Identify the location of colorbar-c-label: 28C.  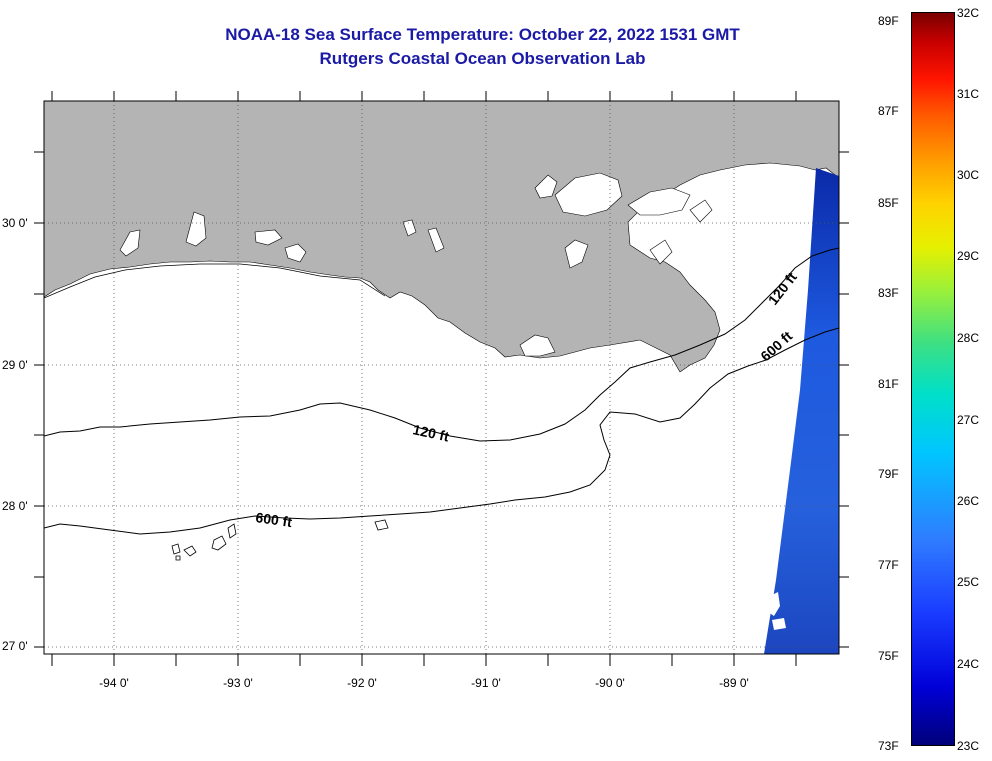
(968, 338).